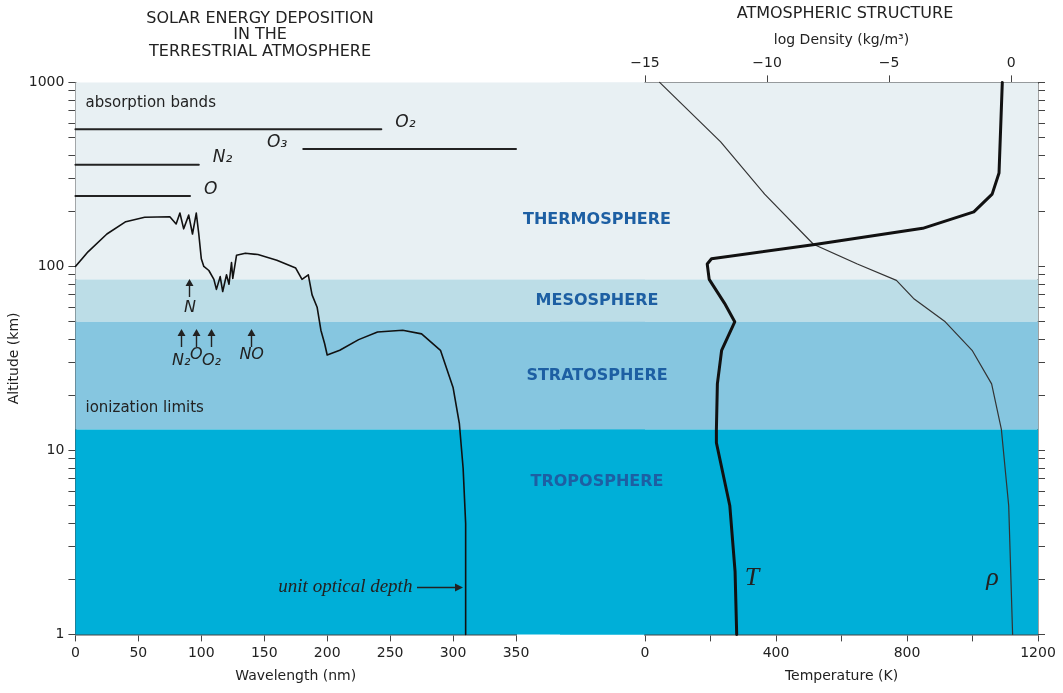  I want to click on x-tick-label: 800, so click(907, 652).